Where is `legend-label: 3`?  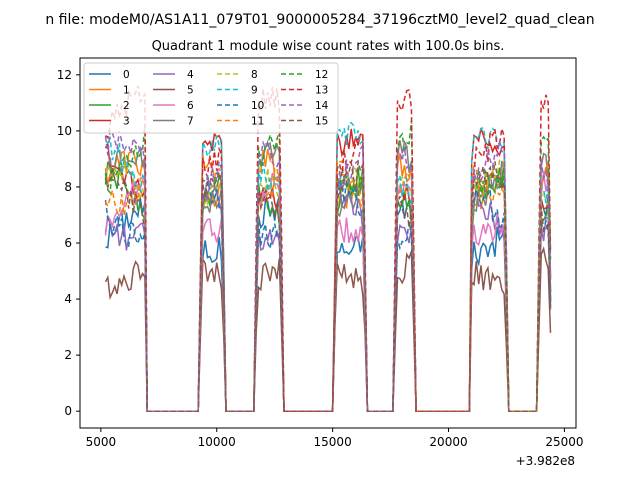 legend-label: 3 is located at coordinates (126, 122).